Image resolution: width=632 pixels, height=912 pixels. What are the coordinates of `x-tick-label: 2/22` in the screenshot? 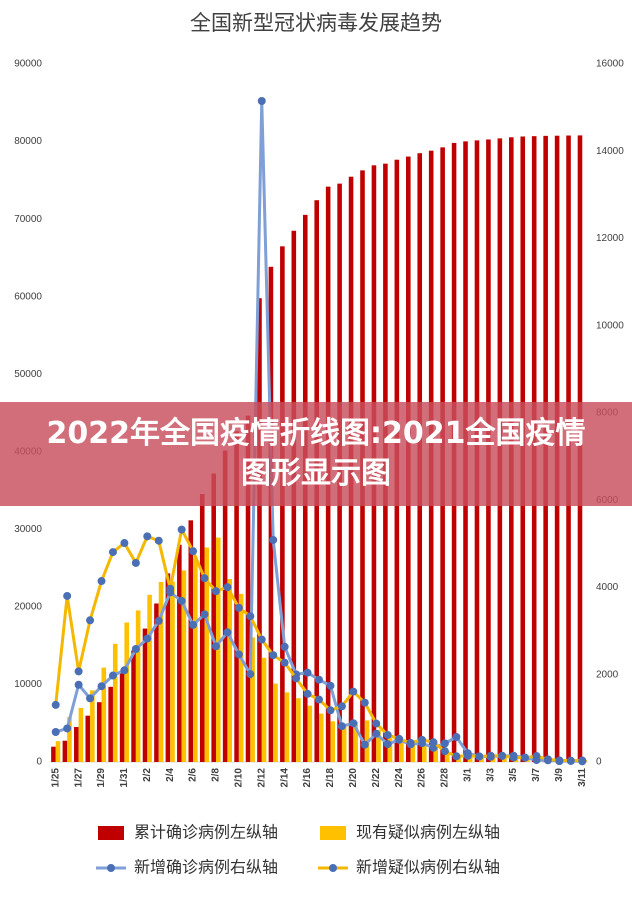 It's located at (376, 778).